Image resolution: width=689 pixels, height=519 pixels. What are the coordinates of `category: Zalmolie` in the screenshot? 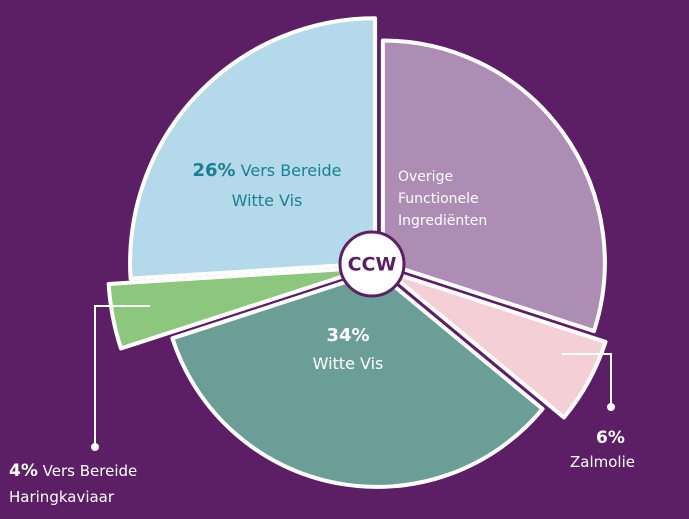 It's located at (602, 462).